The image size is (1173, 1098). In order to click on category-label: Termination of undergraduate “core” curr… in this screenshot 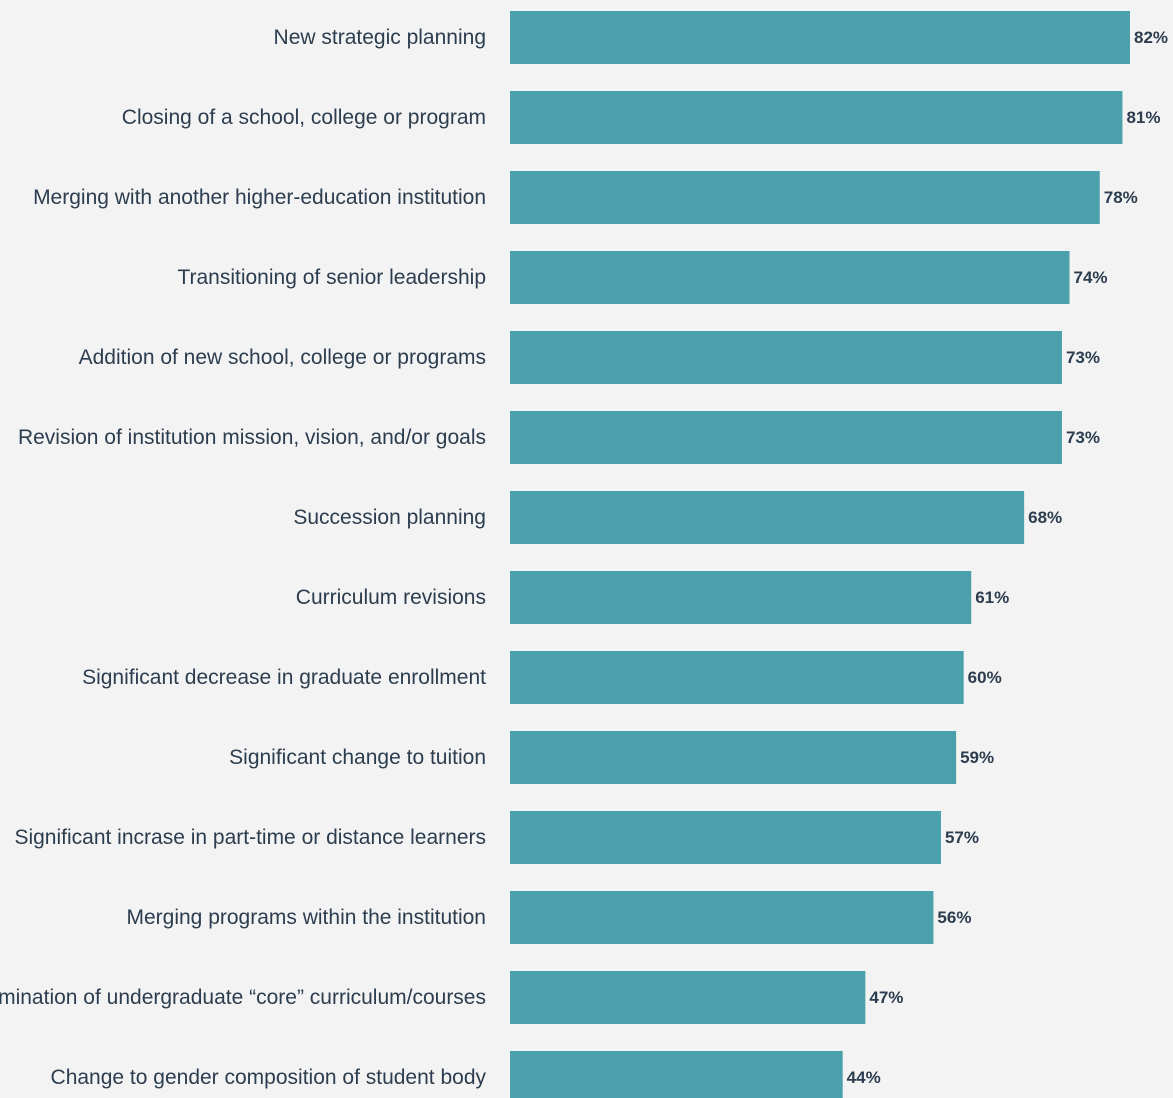, I will do `click(243, 997)`.